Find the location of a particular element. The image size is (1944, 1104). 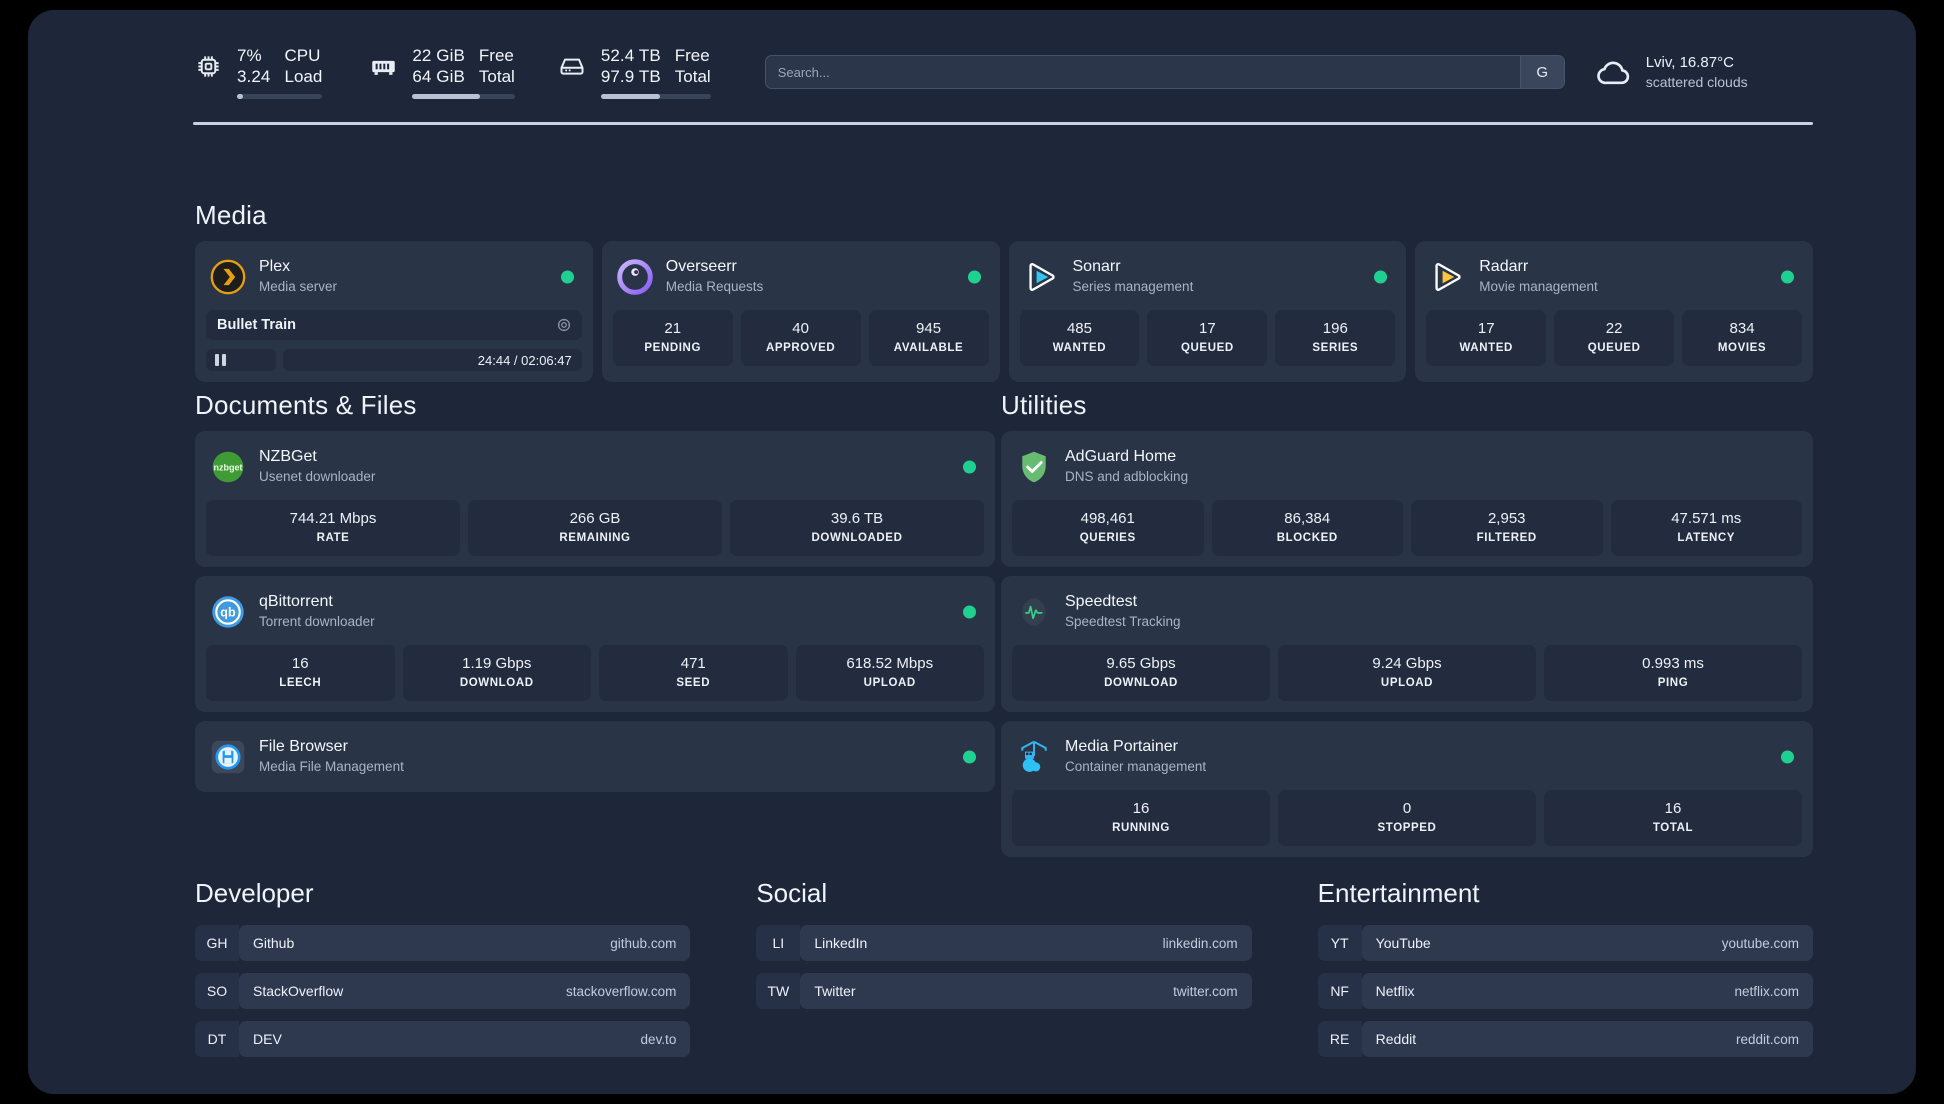

stat-value: 945 is located at coordinates (929, 328).